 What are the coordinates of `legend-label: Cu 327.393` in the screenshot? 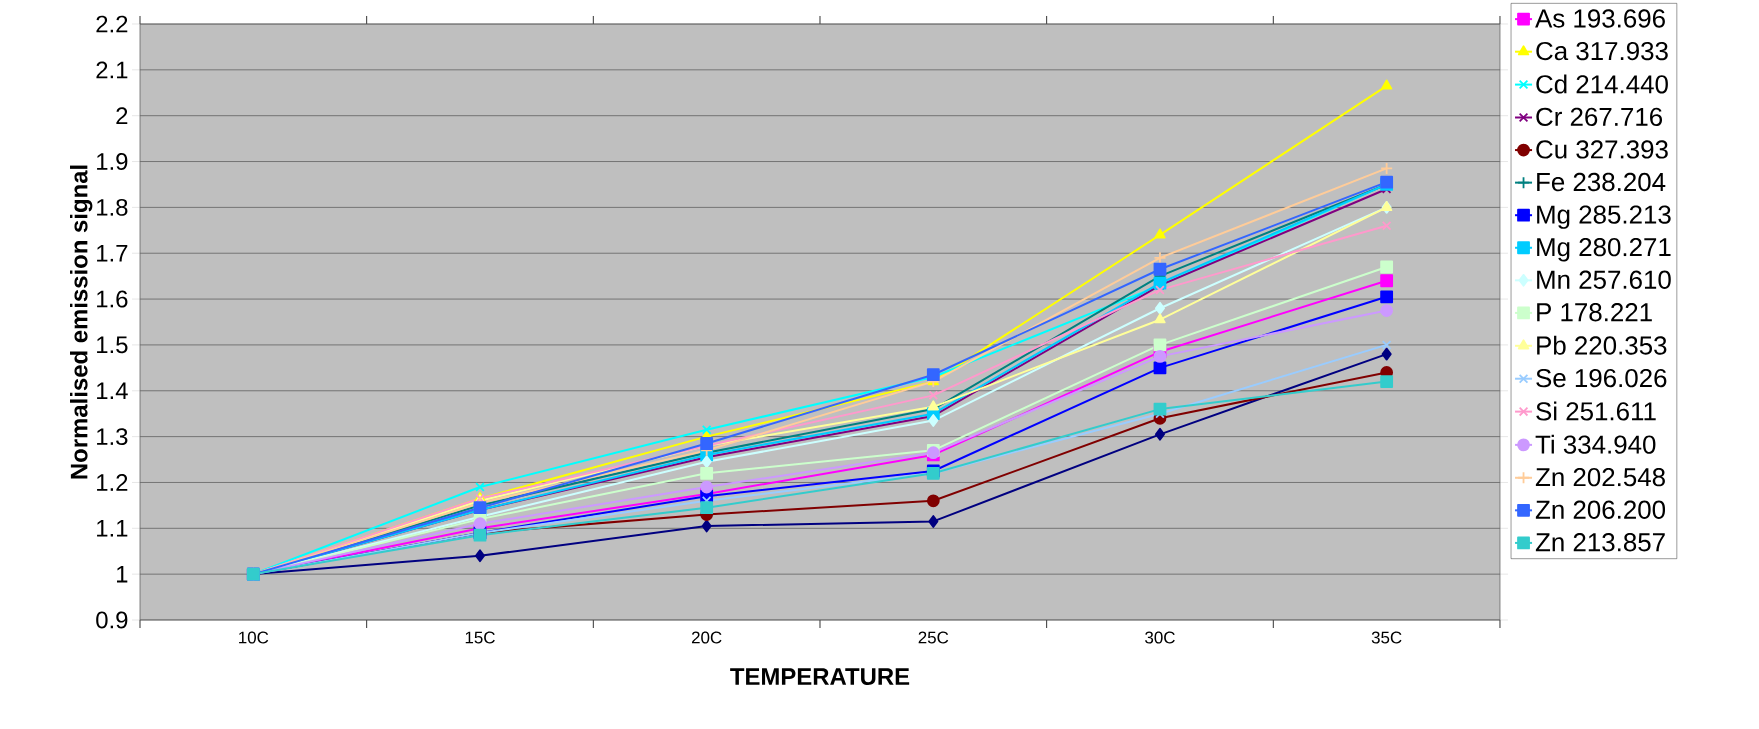 It's located at (1602, 149).